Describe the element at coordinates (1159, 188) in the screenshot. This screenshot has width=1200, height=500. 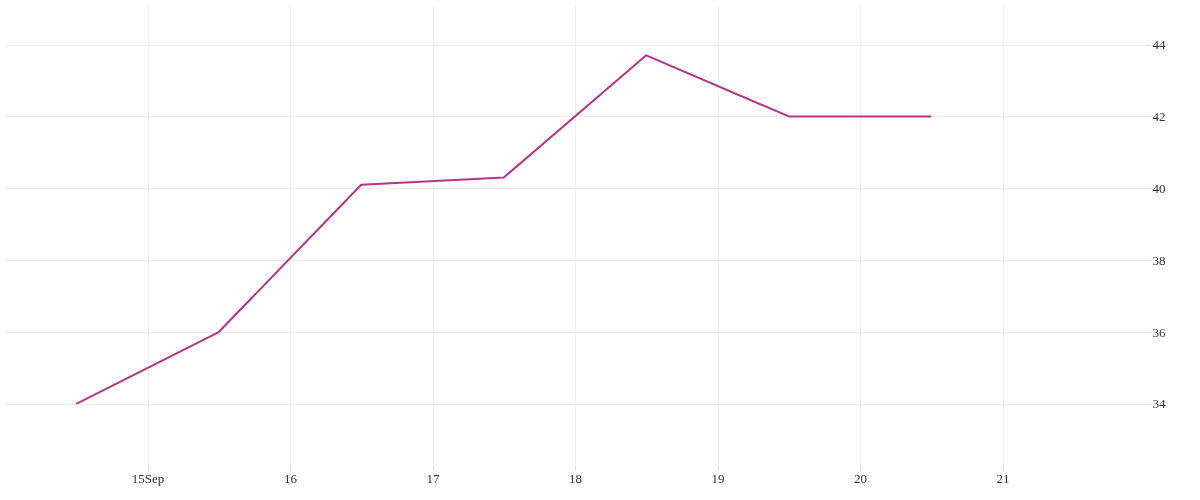
I see `y-tick-label: 40` at that location.